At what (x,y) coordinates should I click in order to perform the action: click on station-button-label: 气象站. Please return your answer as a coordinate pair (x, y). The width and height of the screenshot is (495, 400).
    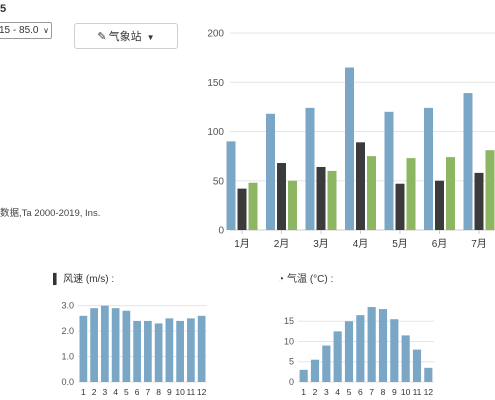
    Looking at the image, I should click on (125, 37).